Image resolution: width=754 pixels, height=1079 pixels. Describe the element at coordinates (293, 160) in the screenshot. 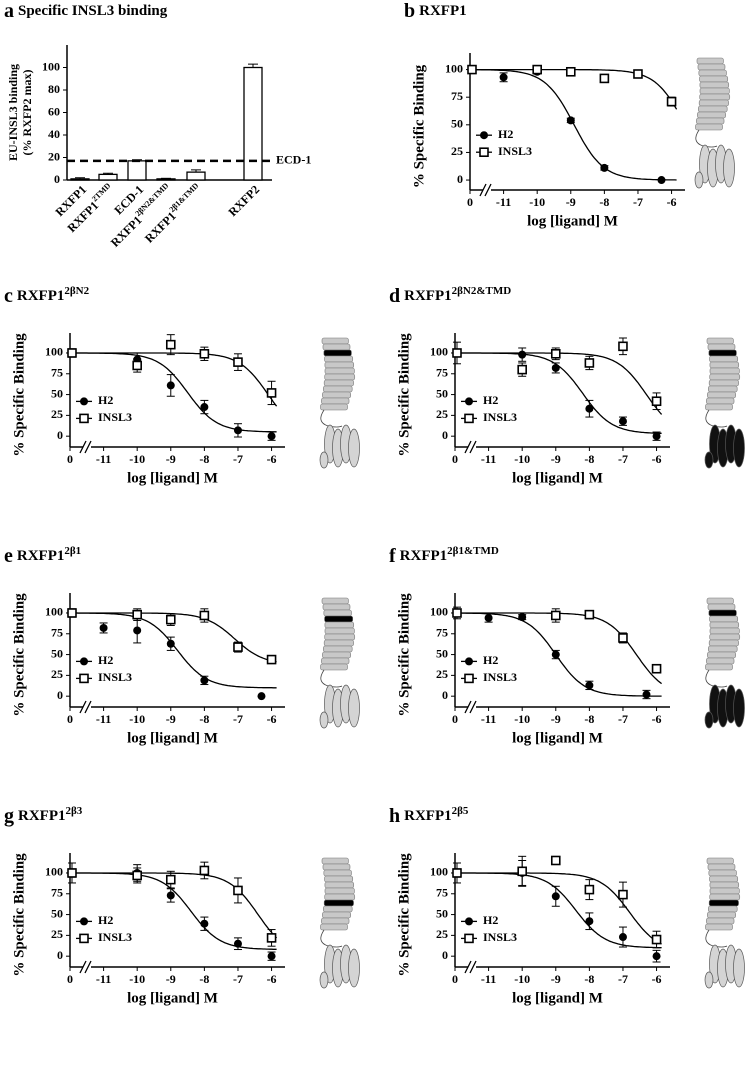

I see `reference-label: ECD-1` at that location.